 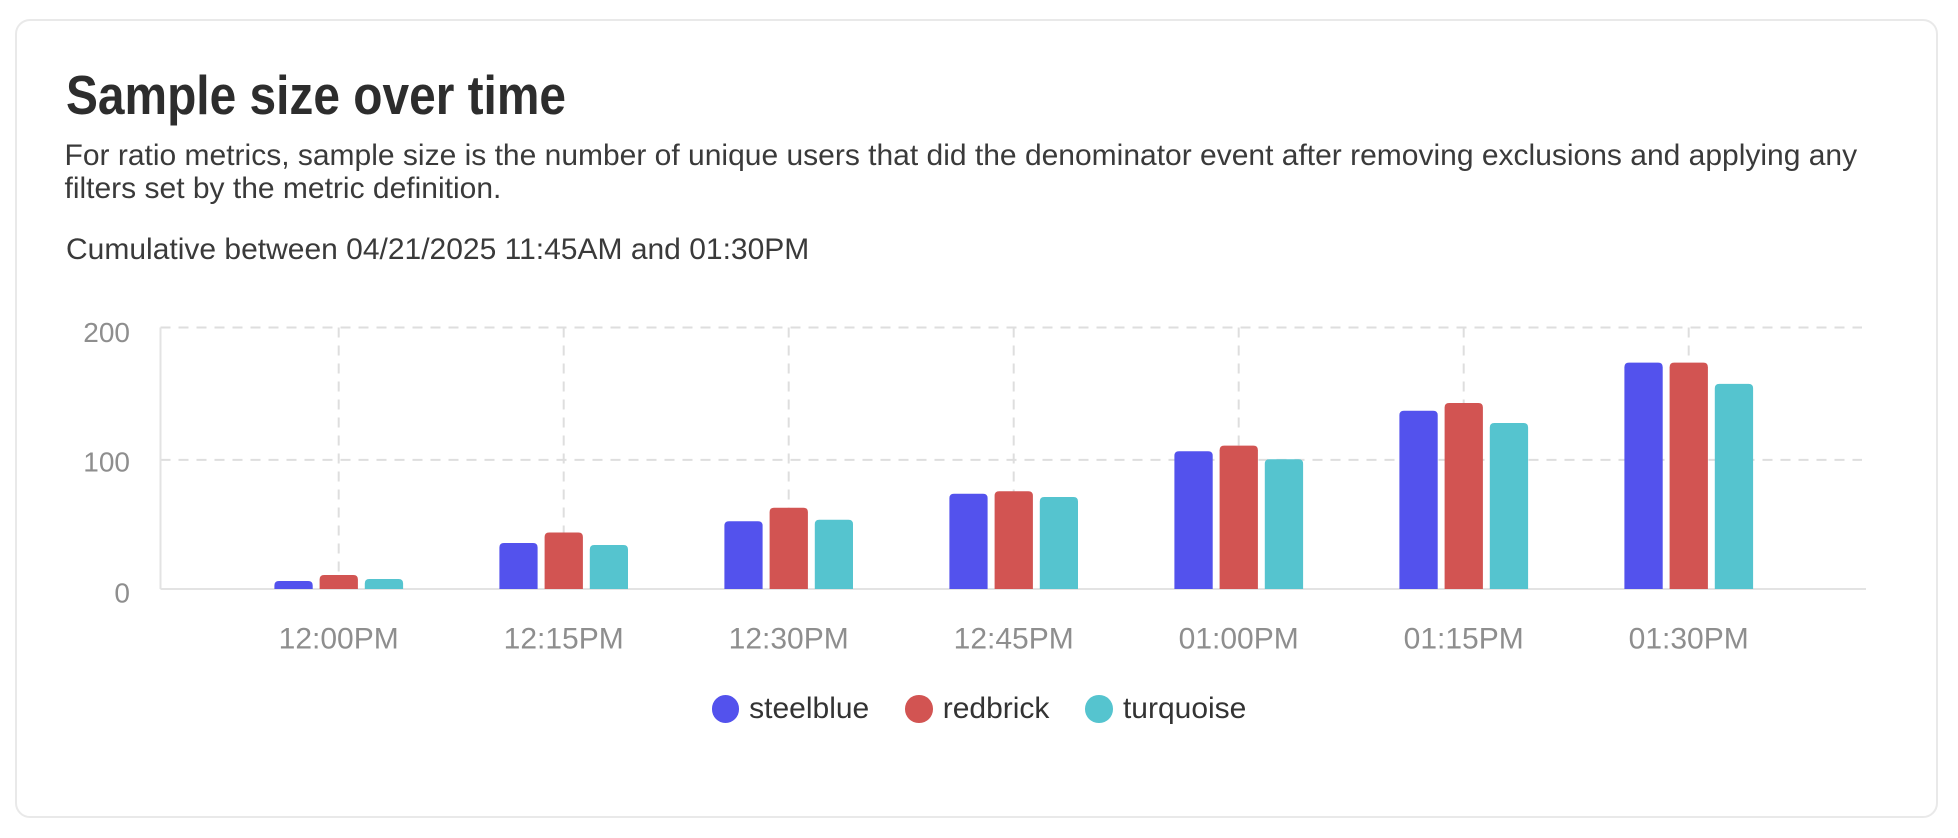 What do you see at coordinates (106, 332) in the screenshot?
I see `svg-text: 200` at bounding box center [106, 332].